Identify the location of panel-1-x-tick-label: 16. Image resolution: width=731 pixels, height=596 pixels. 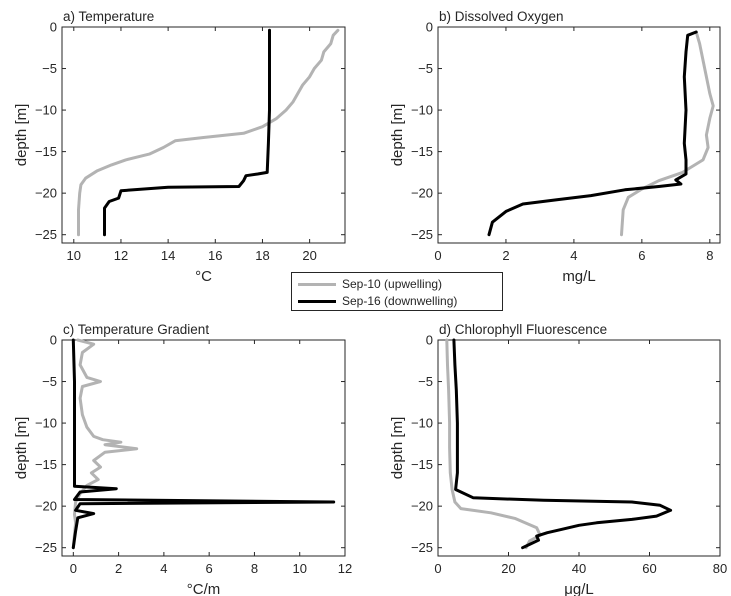
(215, 255).